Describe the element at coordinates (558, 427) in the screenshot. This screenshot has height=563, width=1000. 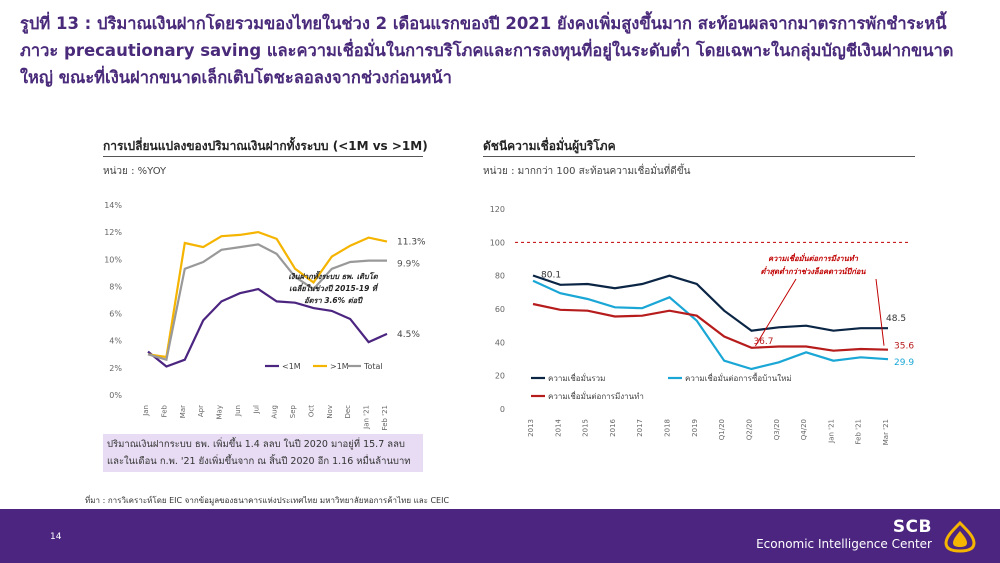
I see `x-tick-label: 2014` at that location.